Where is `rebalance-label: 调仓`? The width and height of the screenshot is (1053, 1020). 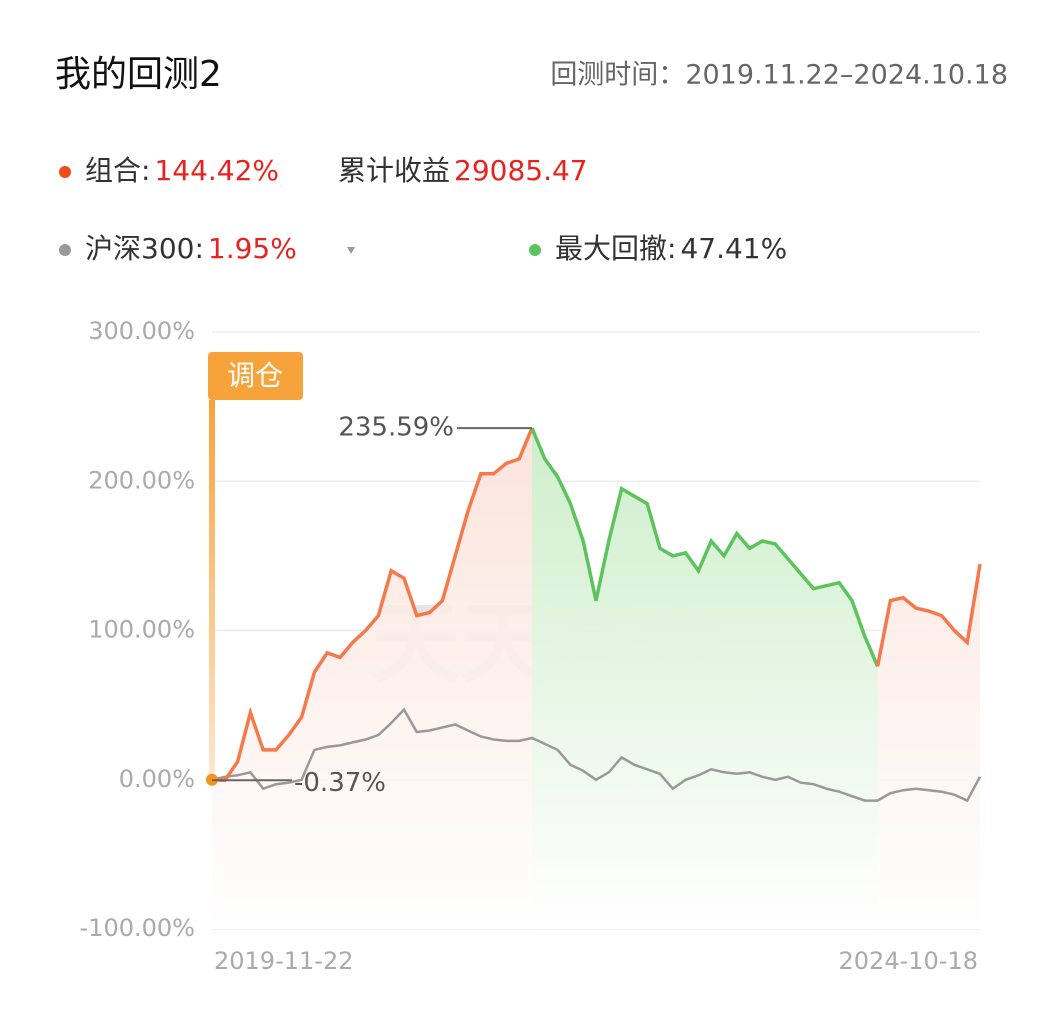
rebalance-label: 调仓 is located at coordinates (255, 375).